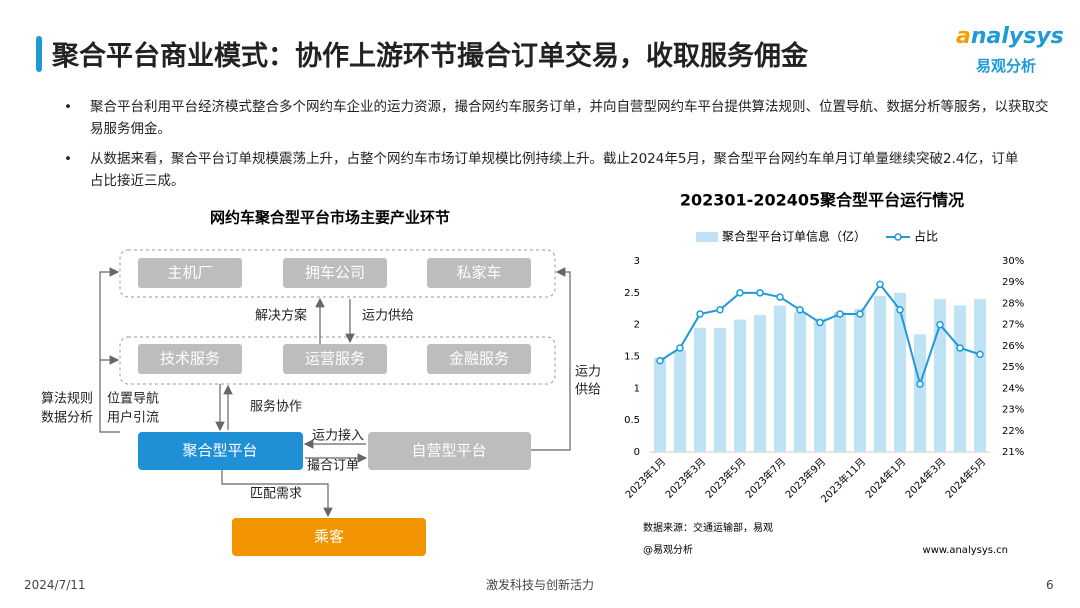 This screenshot has height=608, width=1080. Describe the element at coordinates (67, 399) in the screenshot. I see `edge-label: 算法规则` at that location.